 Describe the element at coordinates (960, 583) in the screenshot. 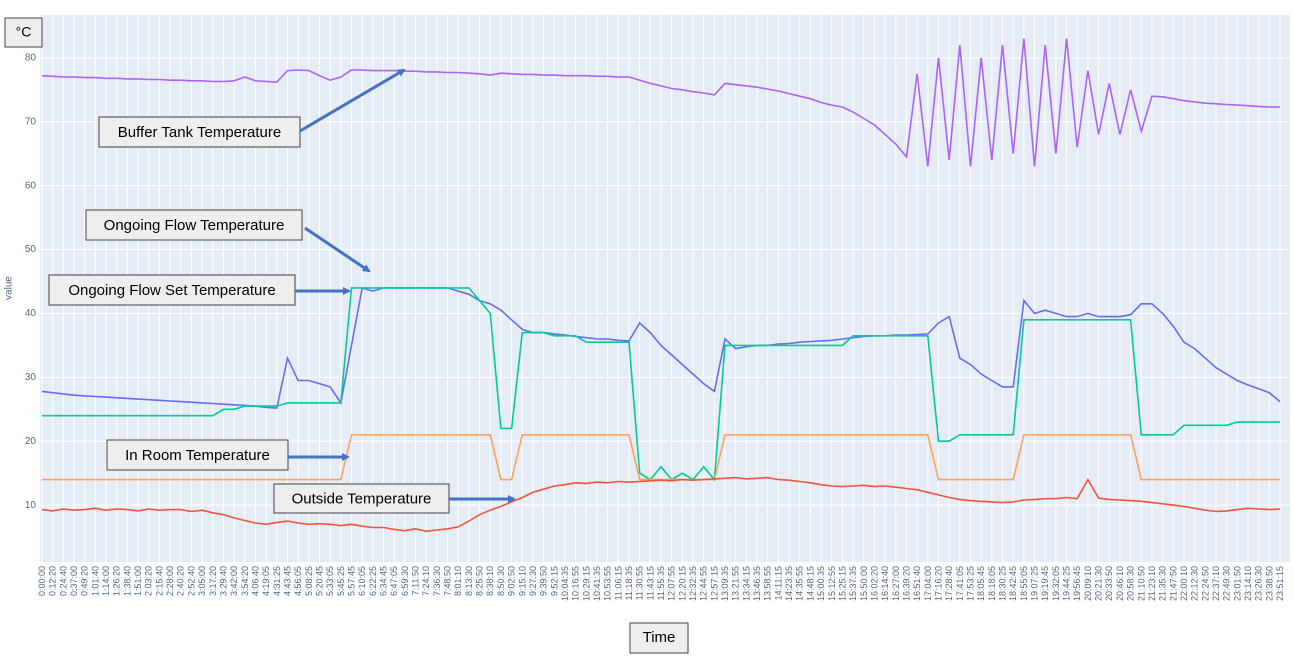

I see `x-tick-label: 17:41:05` at that location.